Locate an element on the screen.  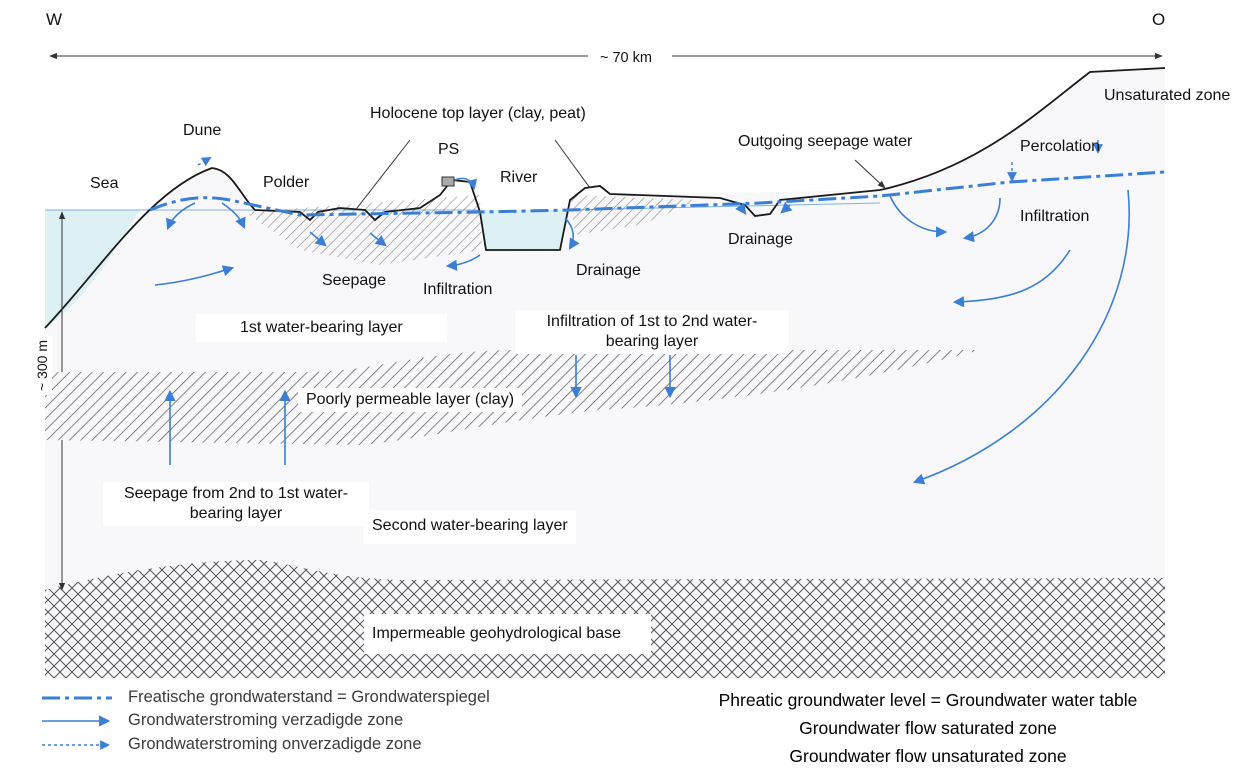
poorly-permeable-label: Poorly permeable layer (clay) is located at coordinates (410, 400).